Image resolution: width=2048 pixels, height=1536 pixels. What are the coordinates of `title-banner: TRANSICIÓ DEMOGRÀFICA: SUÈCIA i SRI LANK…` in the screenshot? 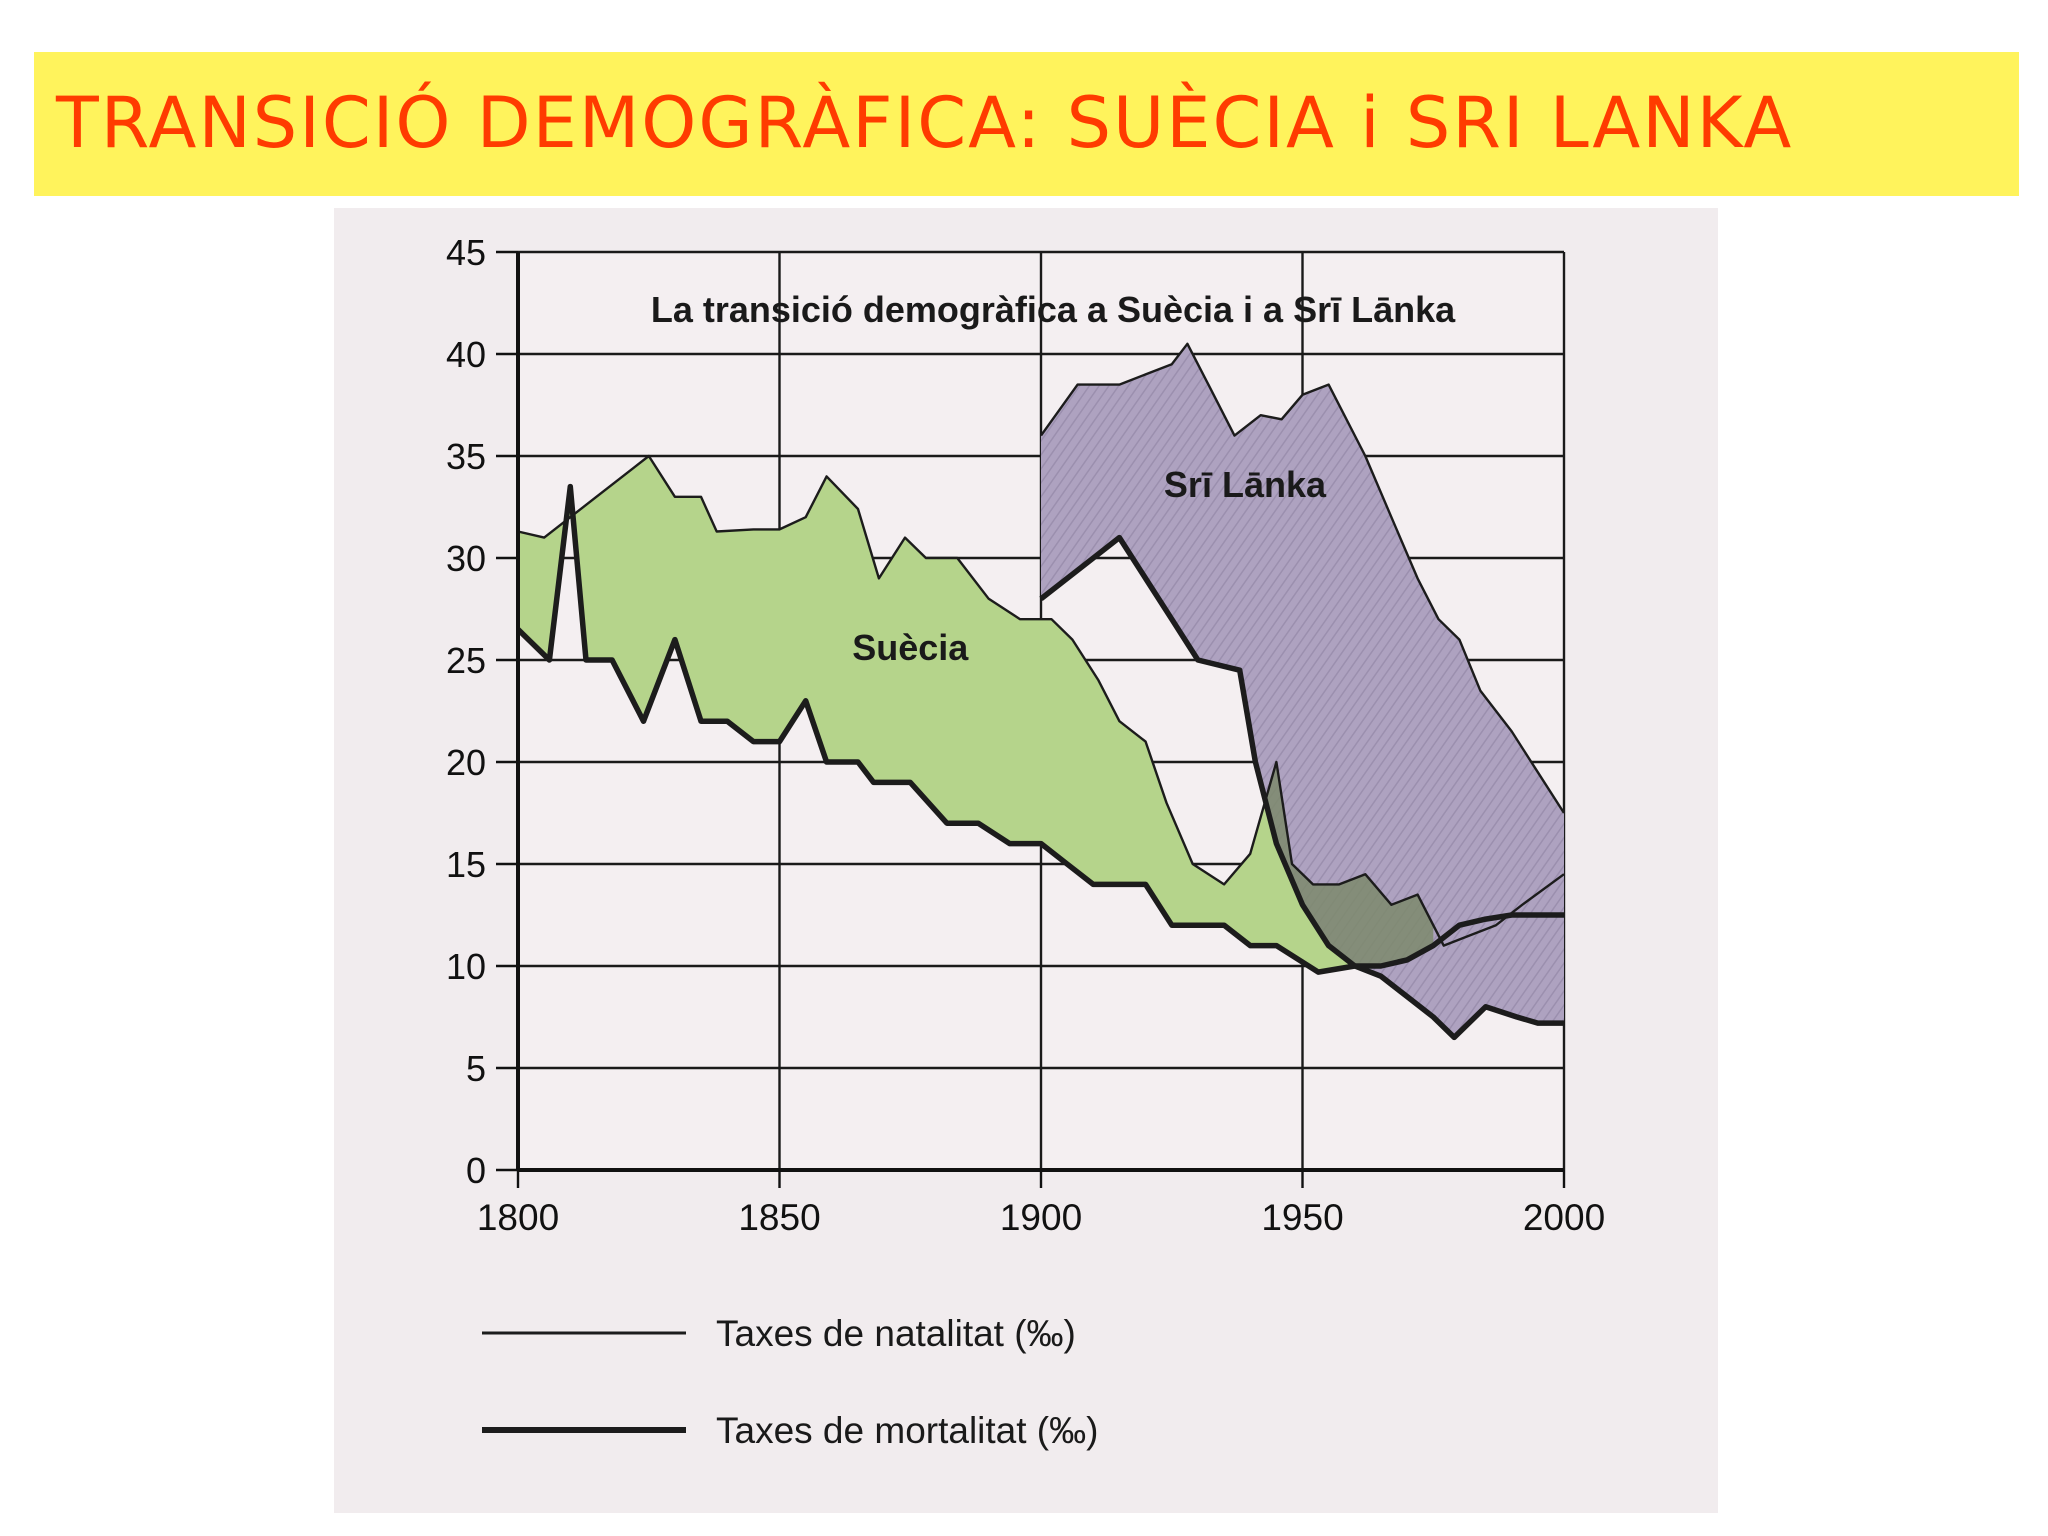 It's located at (1026, 124).